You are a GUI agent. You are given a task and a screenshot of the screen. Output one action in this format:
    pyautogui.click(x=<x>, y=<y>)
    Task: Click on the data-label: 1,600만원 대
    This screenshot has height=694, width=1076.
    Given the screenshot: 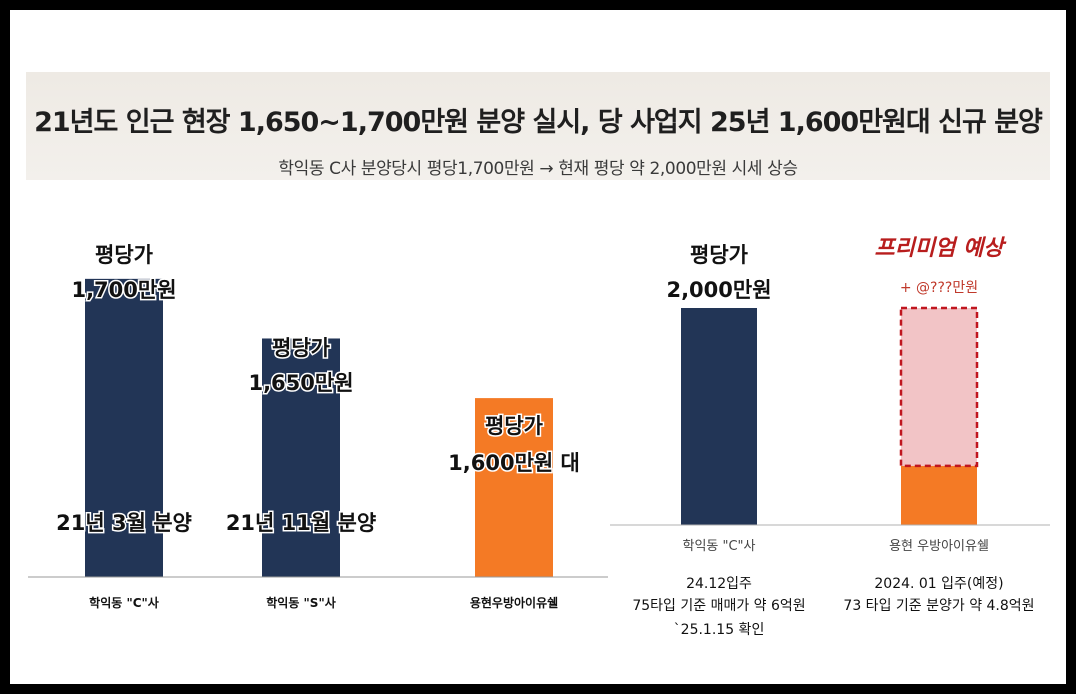 What is the action you would take?
    pyautogui.click(x=514, y=463)
    